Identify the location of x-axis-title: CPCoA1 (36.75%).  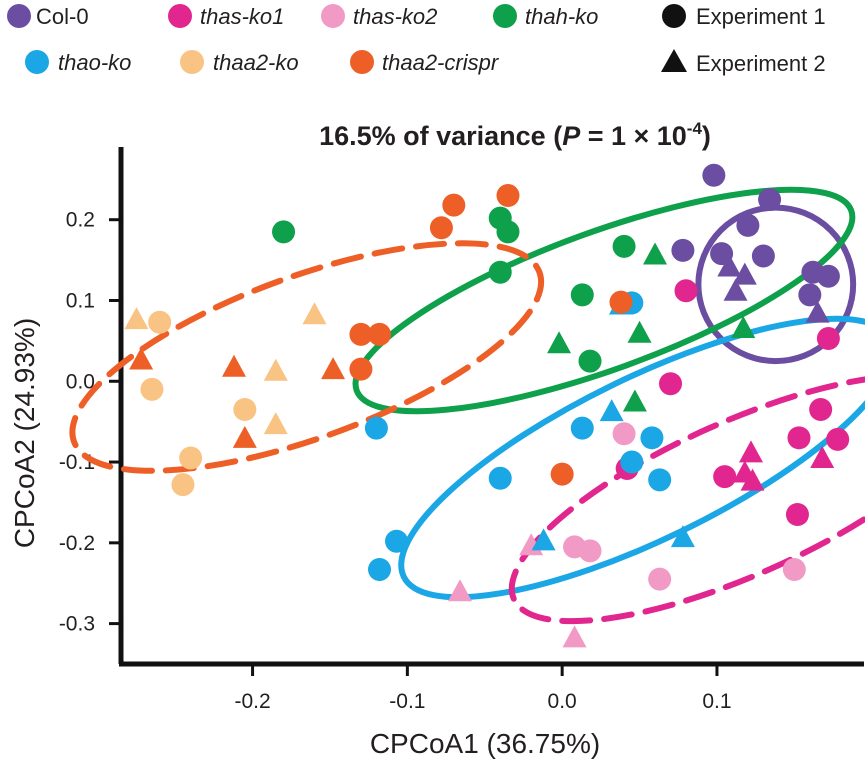
(485, 743).